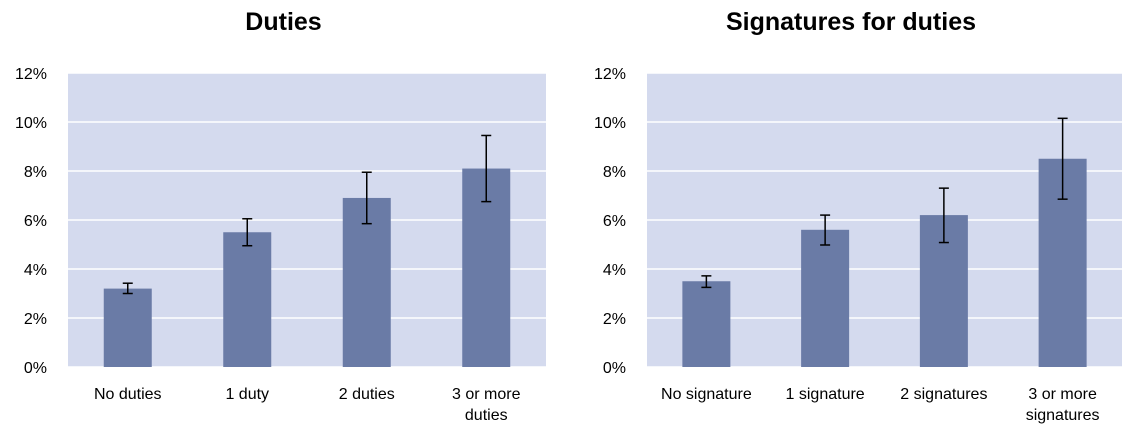  I want to click on chart-title: Duties, so click(283, 22).